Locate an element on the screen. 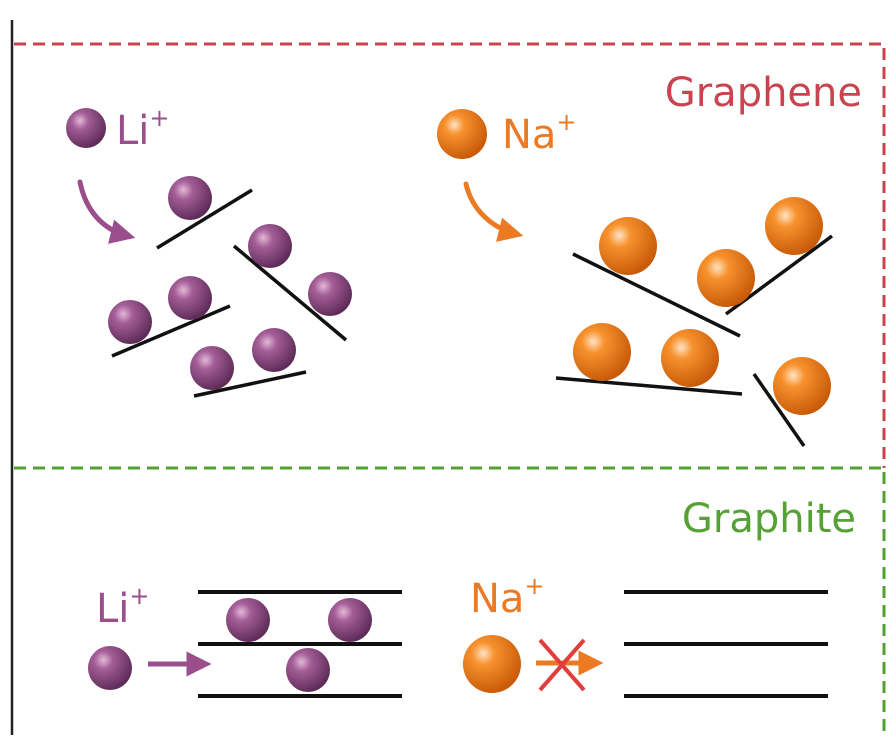 The image size is (896, 739). cross-mark-icon is located at coordinates (562, 665).